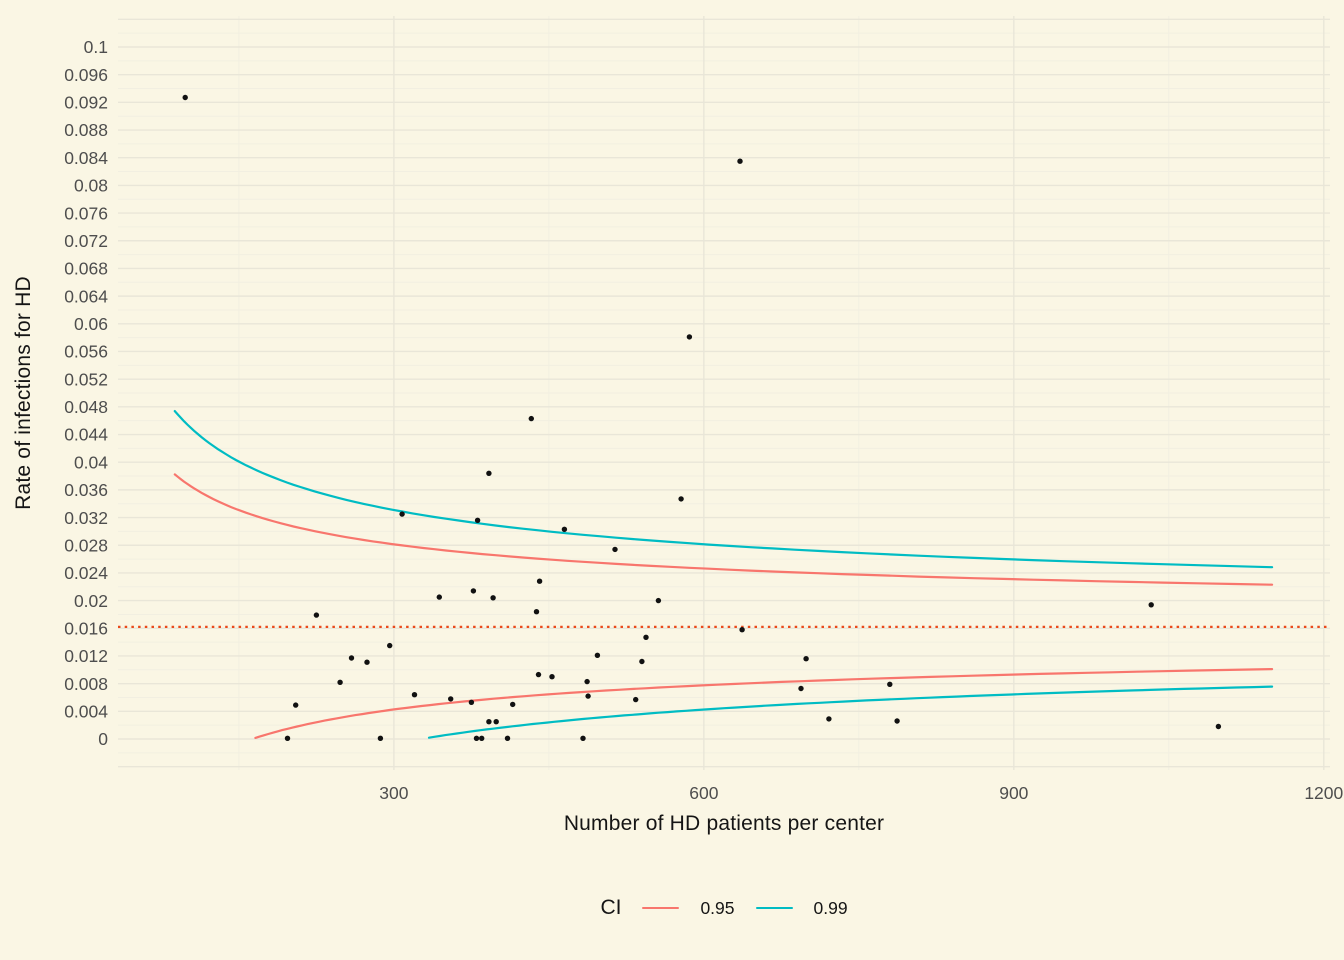 Image resolution: width=1344 pixels, height=960 pixels. What do you see at coordinates (23, 393) in the screenshot?
I see `y-axis-title: Rate of infections for HD` at bounding box center [23, 393].